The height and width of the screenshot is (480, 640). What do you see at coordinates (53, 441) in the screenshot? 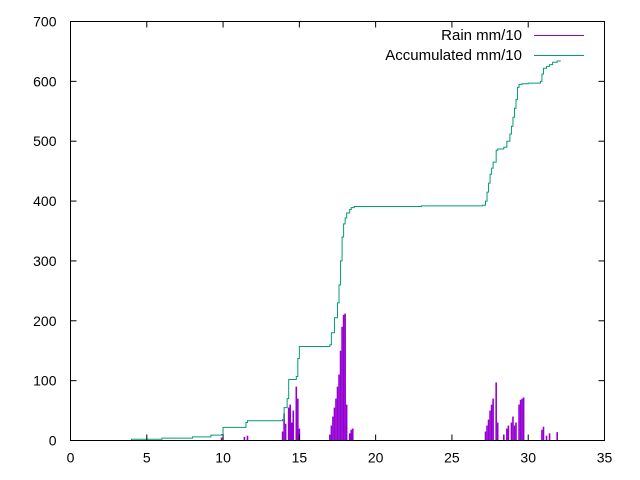
I see `y-tick-label: 0` at bounding box center [53, 441].